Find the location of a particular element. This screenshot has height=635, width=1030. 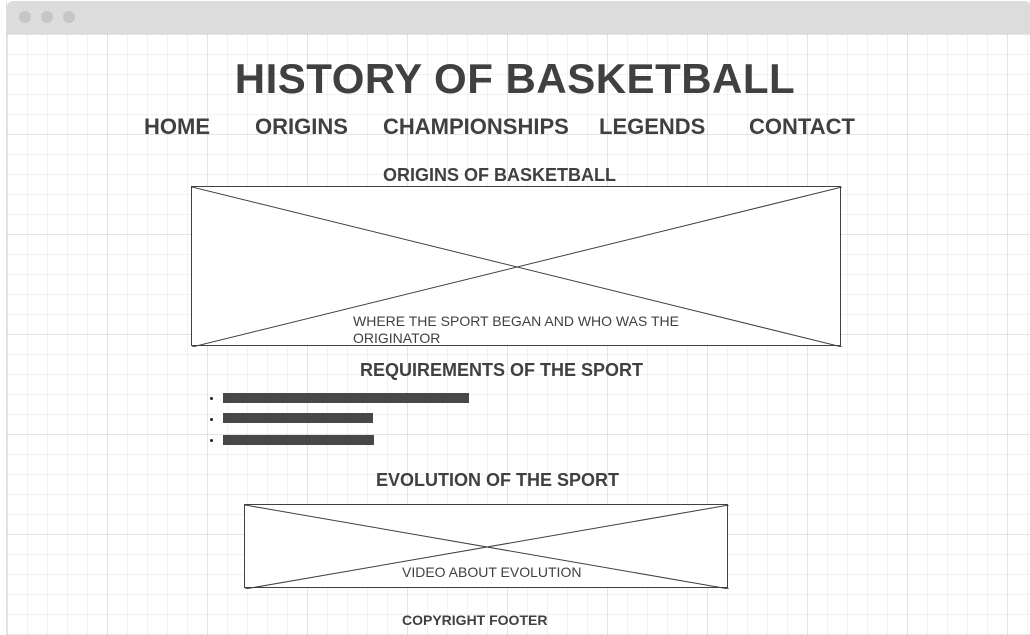

nav-item-home: HOME is located at coordinates (177, 126).